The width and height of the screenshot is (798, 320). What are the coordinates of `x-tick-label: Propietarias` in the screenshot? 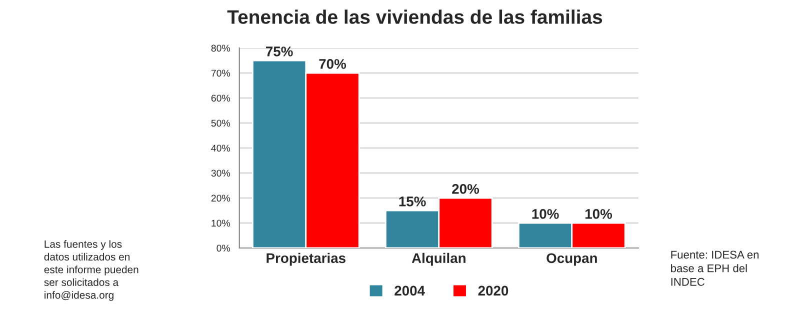 It's located at (306, 259).